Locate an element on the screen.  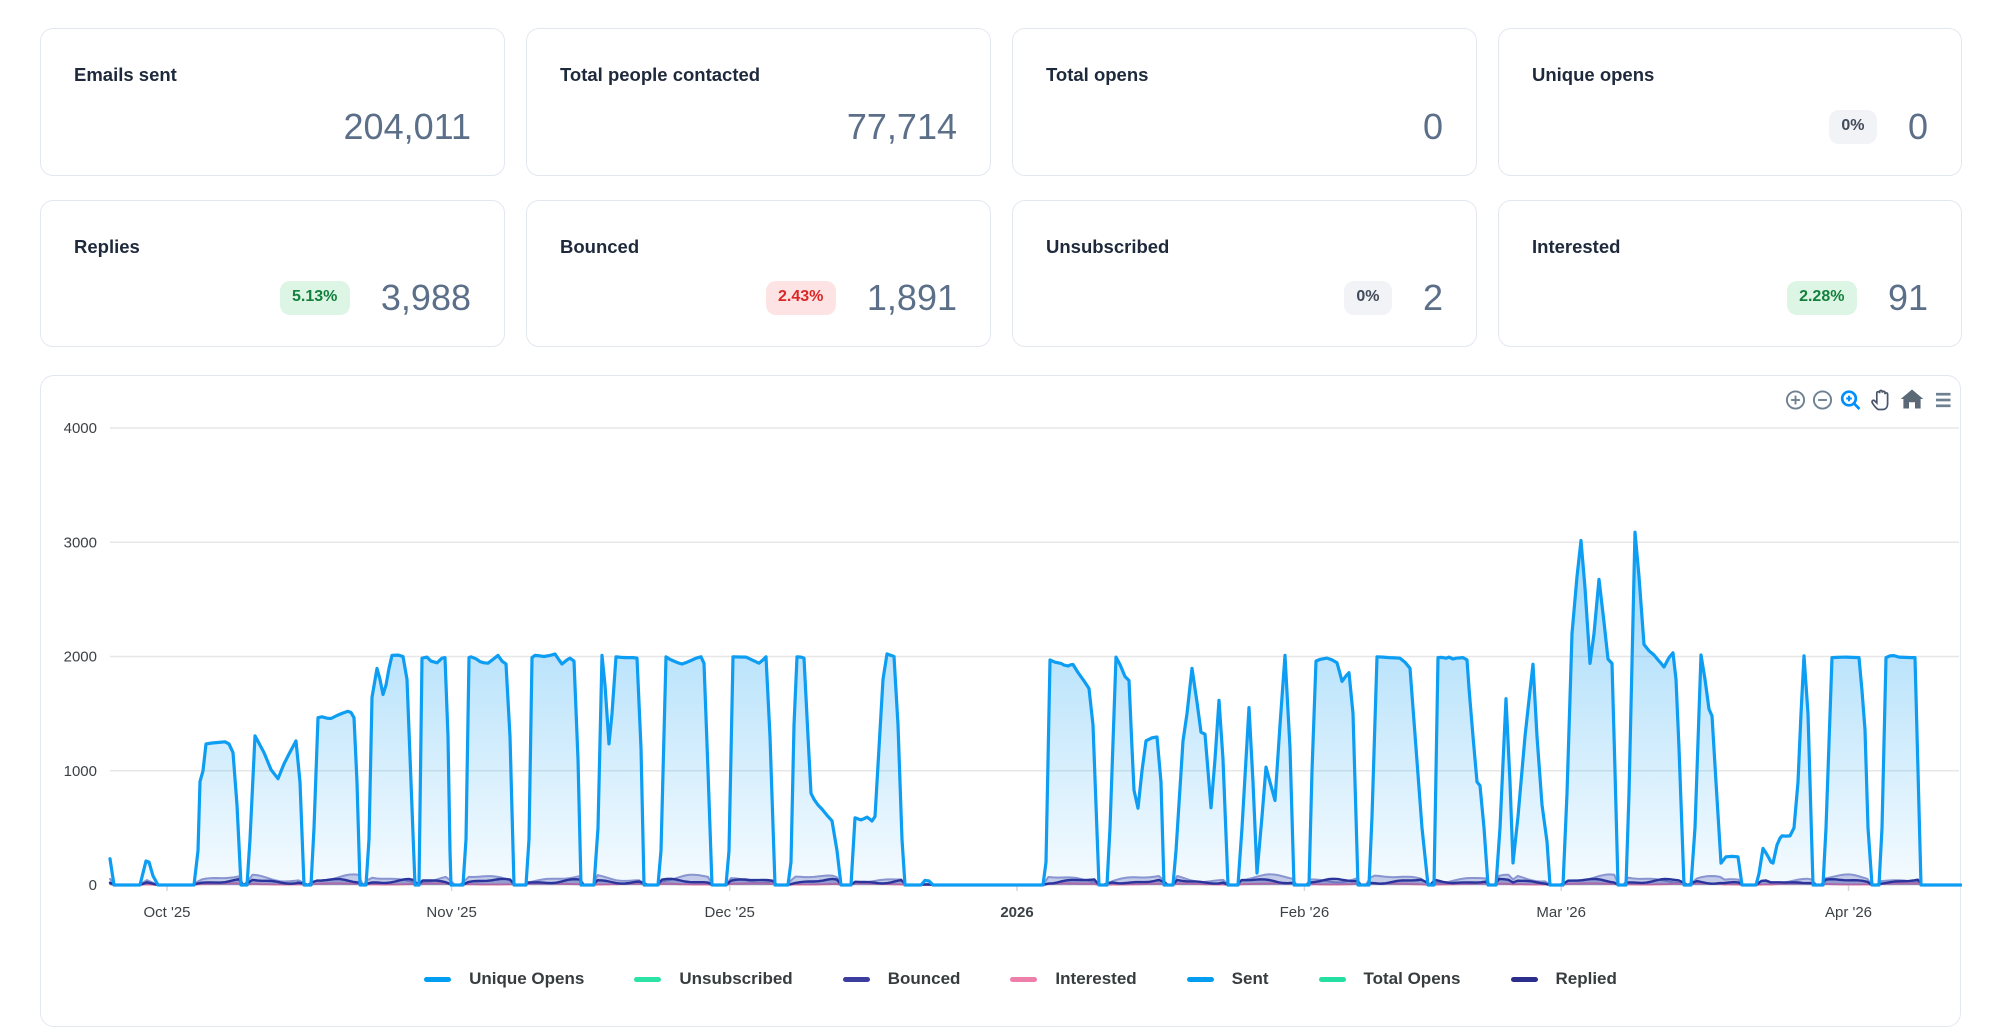
svg-text: 1000 is located at coordinates (80, 771).